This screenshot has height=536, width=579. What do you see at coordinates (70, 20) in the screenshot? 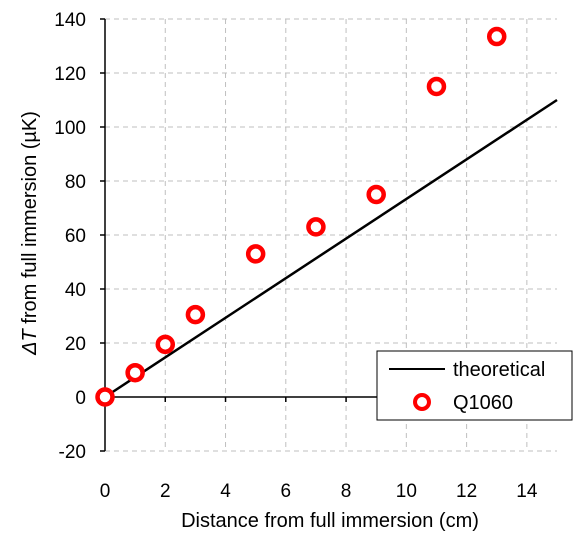
I see `y-tick-label: 140` at bounding box center [70, 20].